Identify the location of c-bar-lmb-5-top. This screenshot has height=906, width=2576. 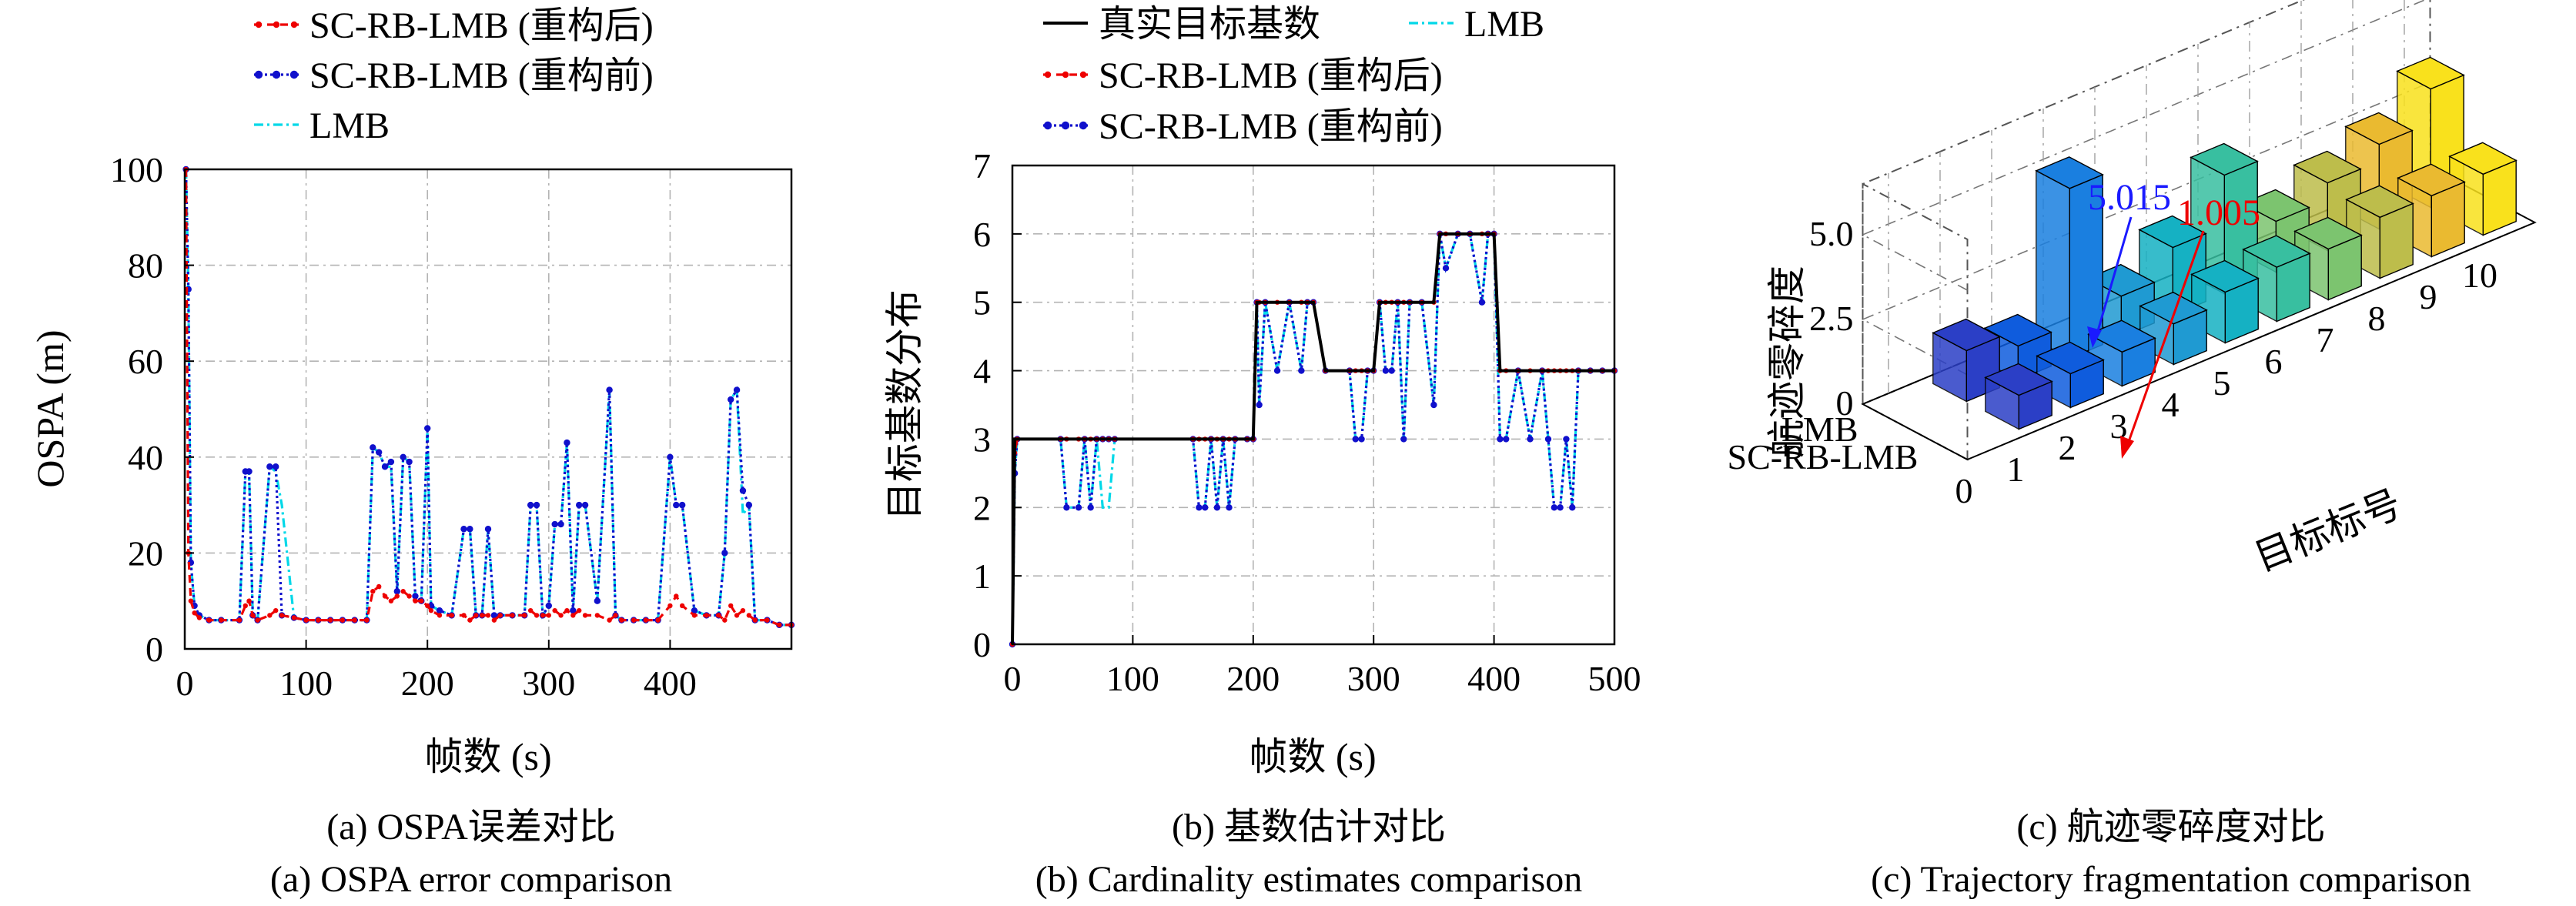
(2172, 232).